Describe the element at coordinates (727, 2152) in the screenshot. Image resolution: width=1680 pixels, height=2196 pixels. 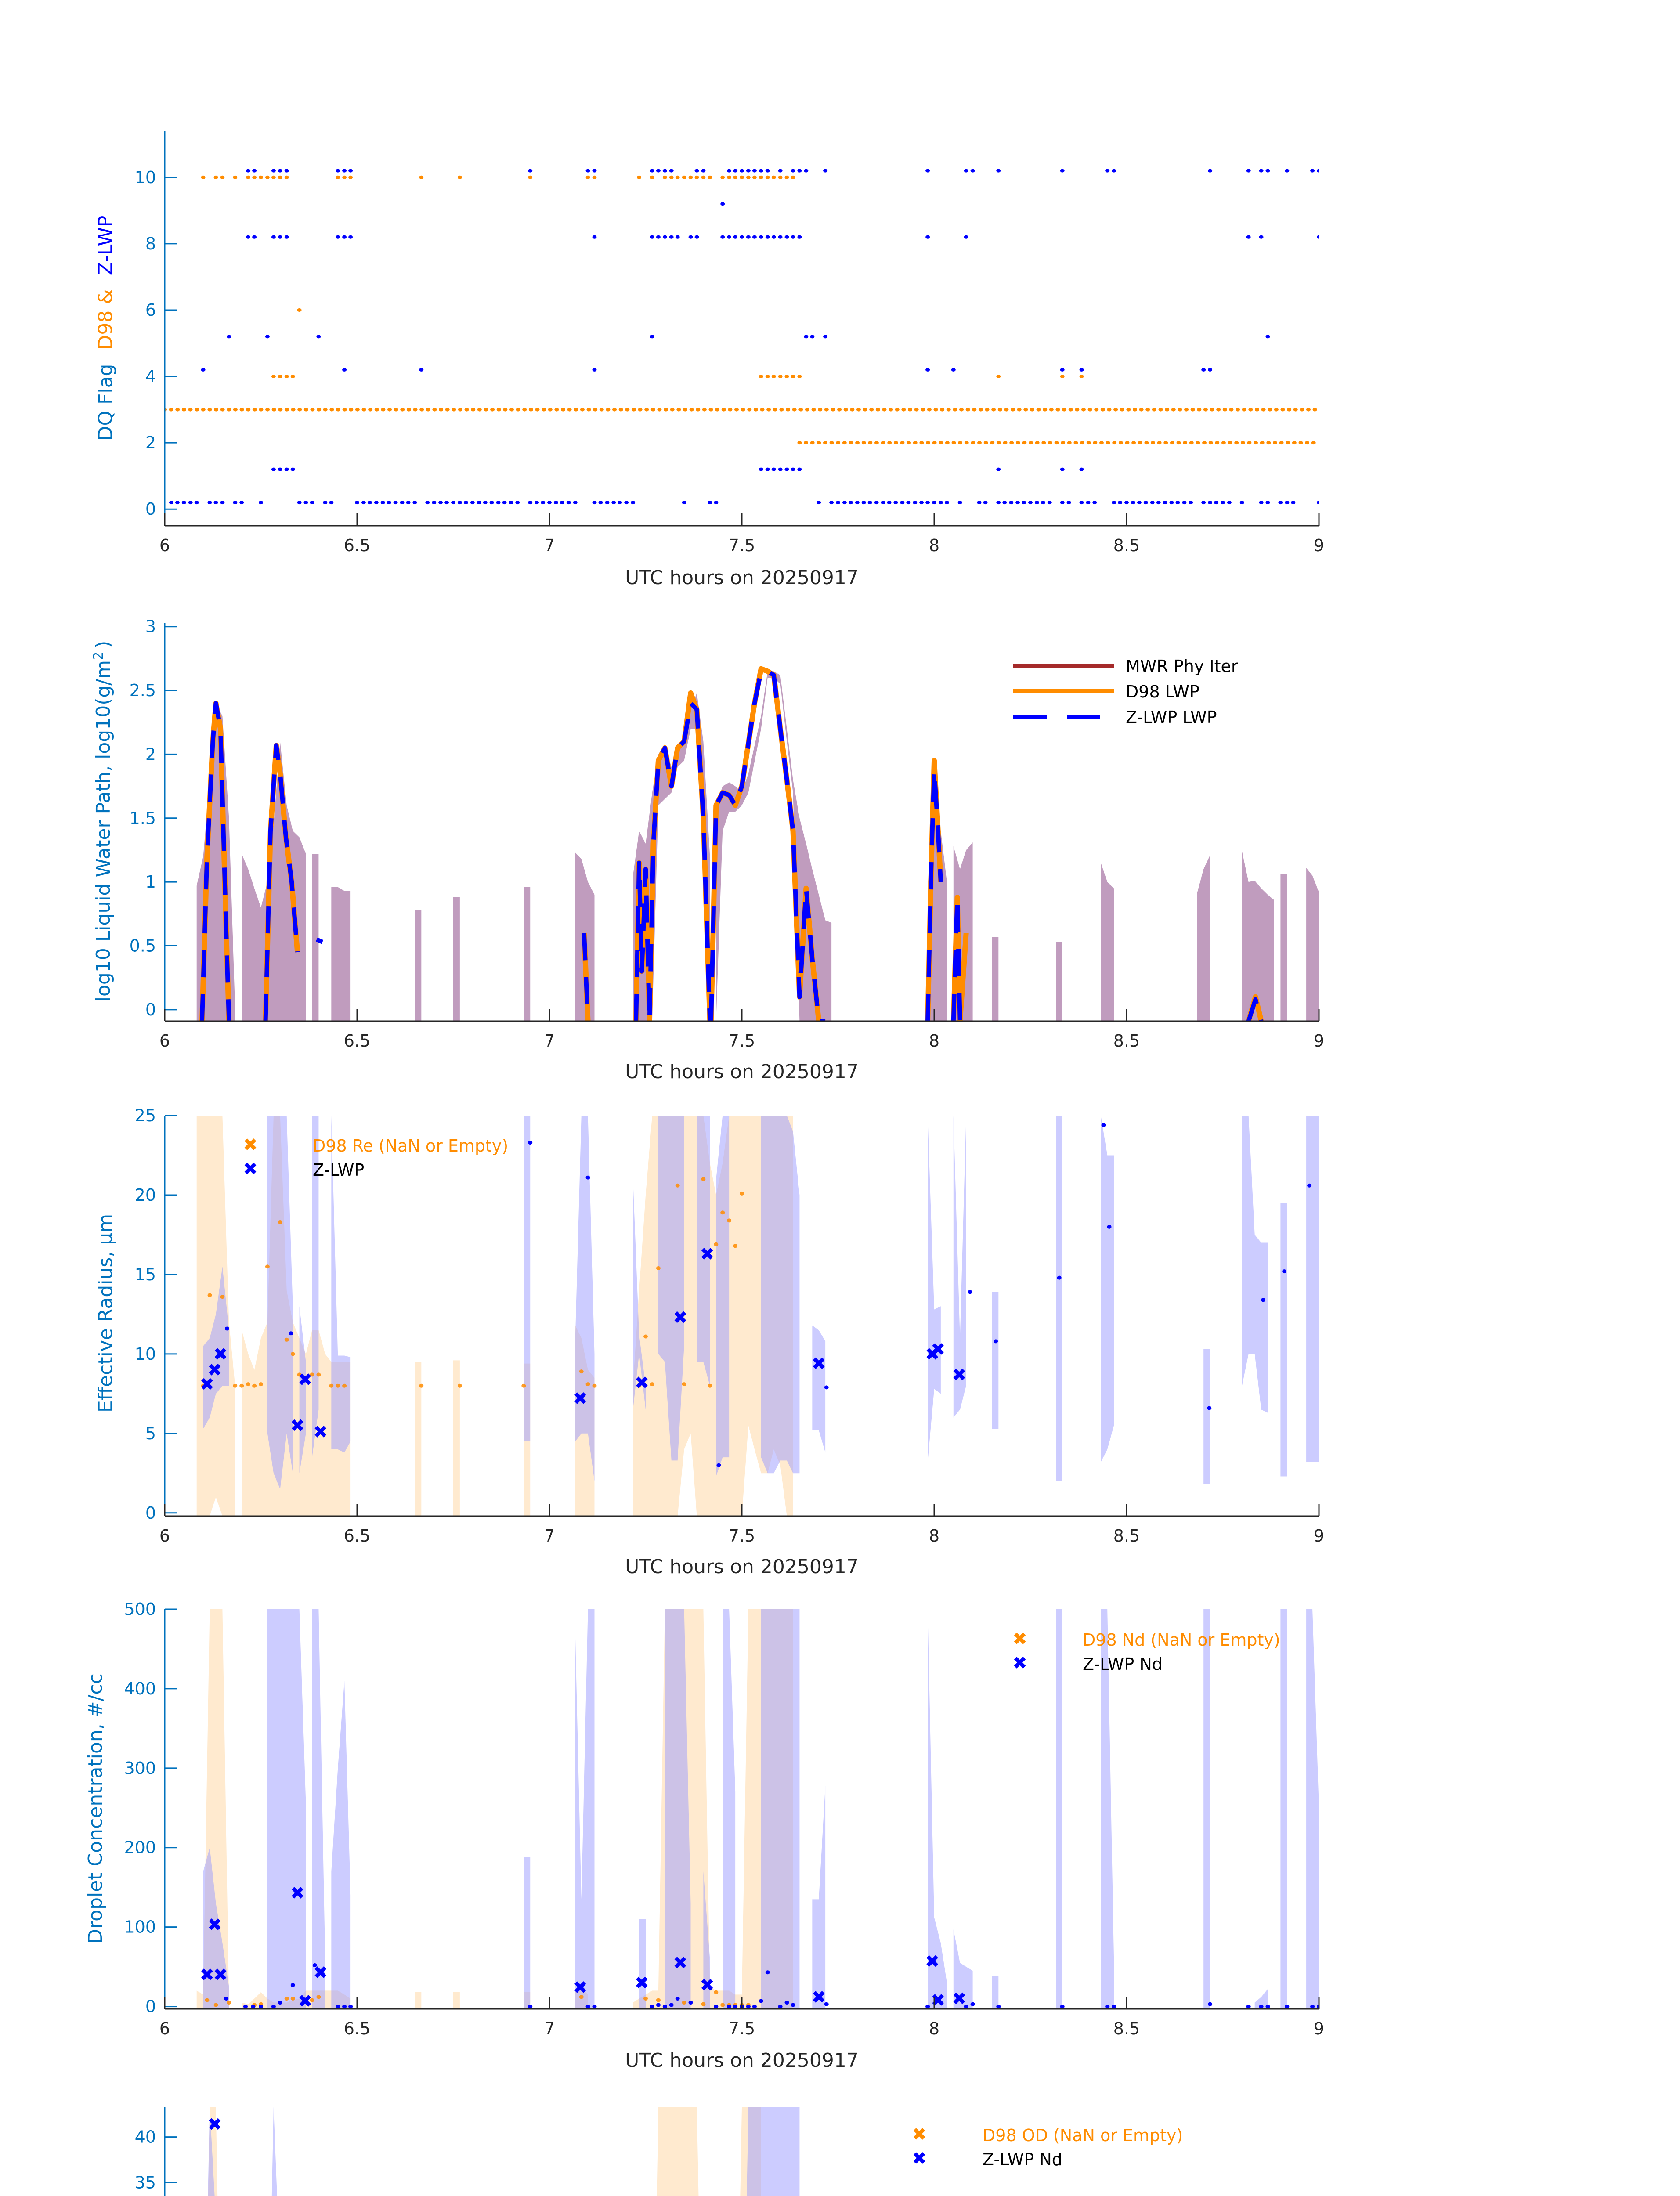
I see `axes: 051015202530354066.577.588.59` at that location.